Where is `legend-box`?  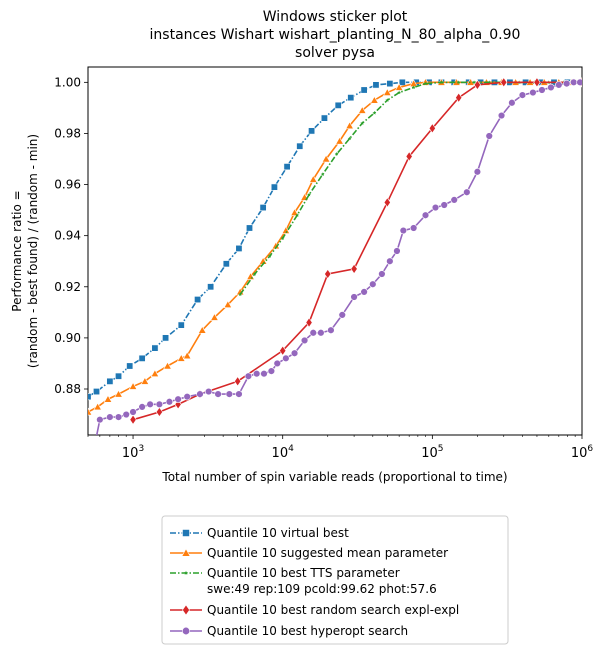
legend-box is located at coordinates (335, 580).